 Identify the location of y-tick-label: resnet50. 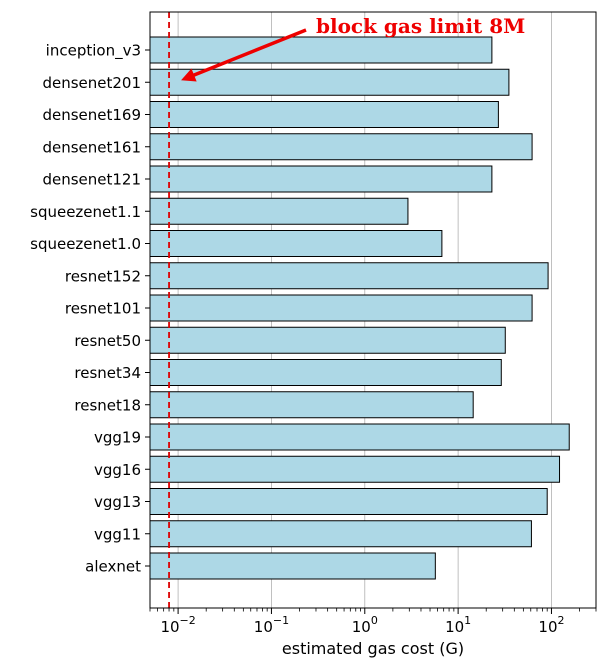
(107, 341).